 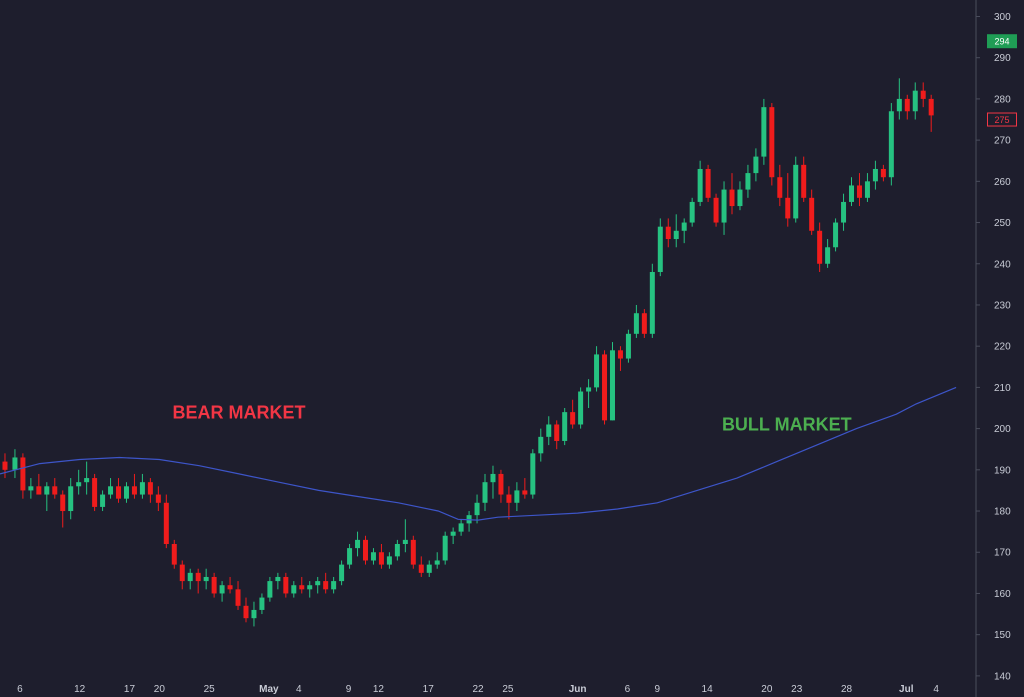 I want to click on time-tick-label: 23, so click(x=797, y=689).